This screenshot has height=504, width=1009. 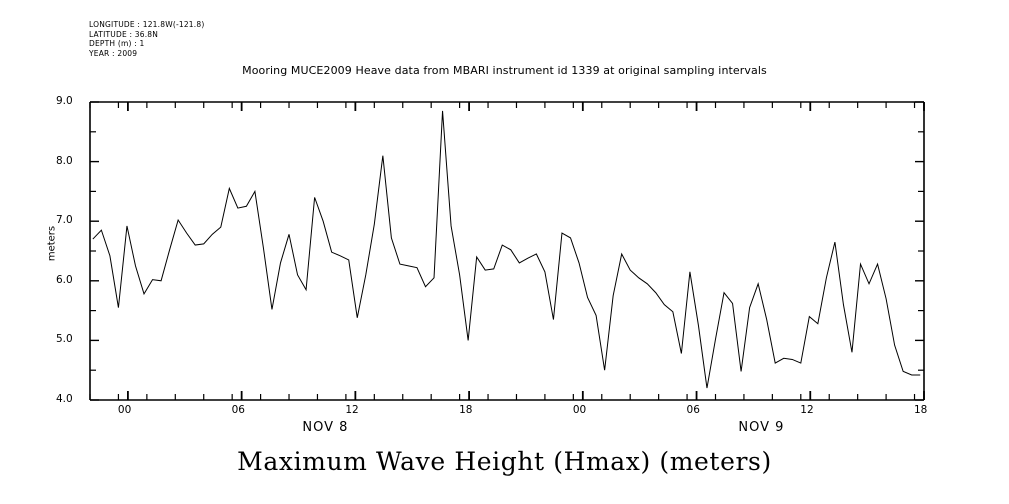 I want to click on x-axis-day-label: NOV 9, so click(x=761, y=427).